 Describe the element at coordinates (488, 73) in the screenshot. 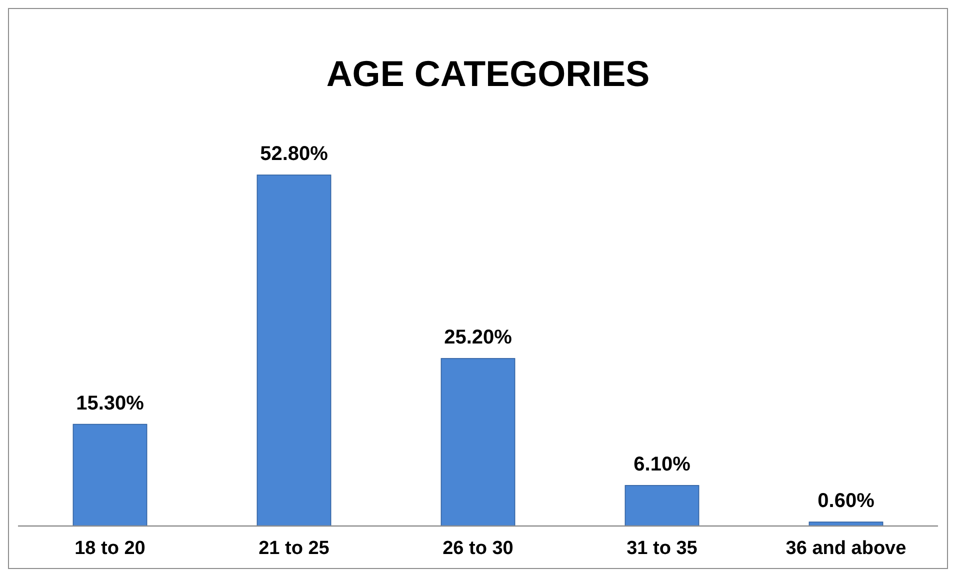

I see `chart-title: AGE CATEGORIES` at that location.